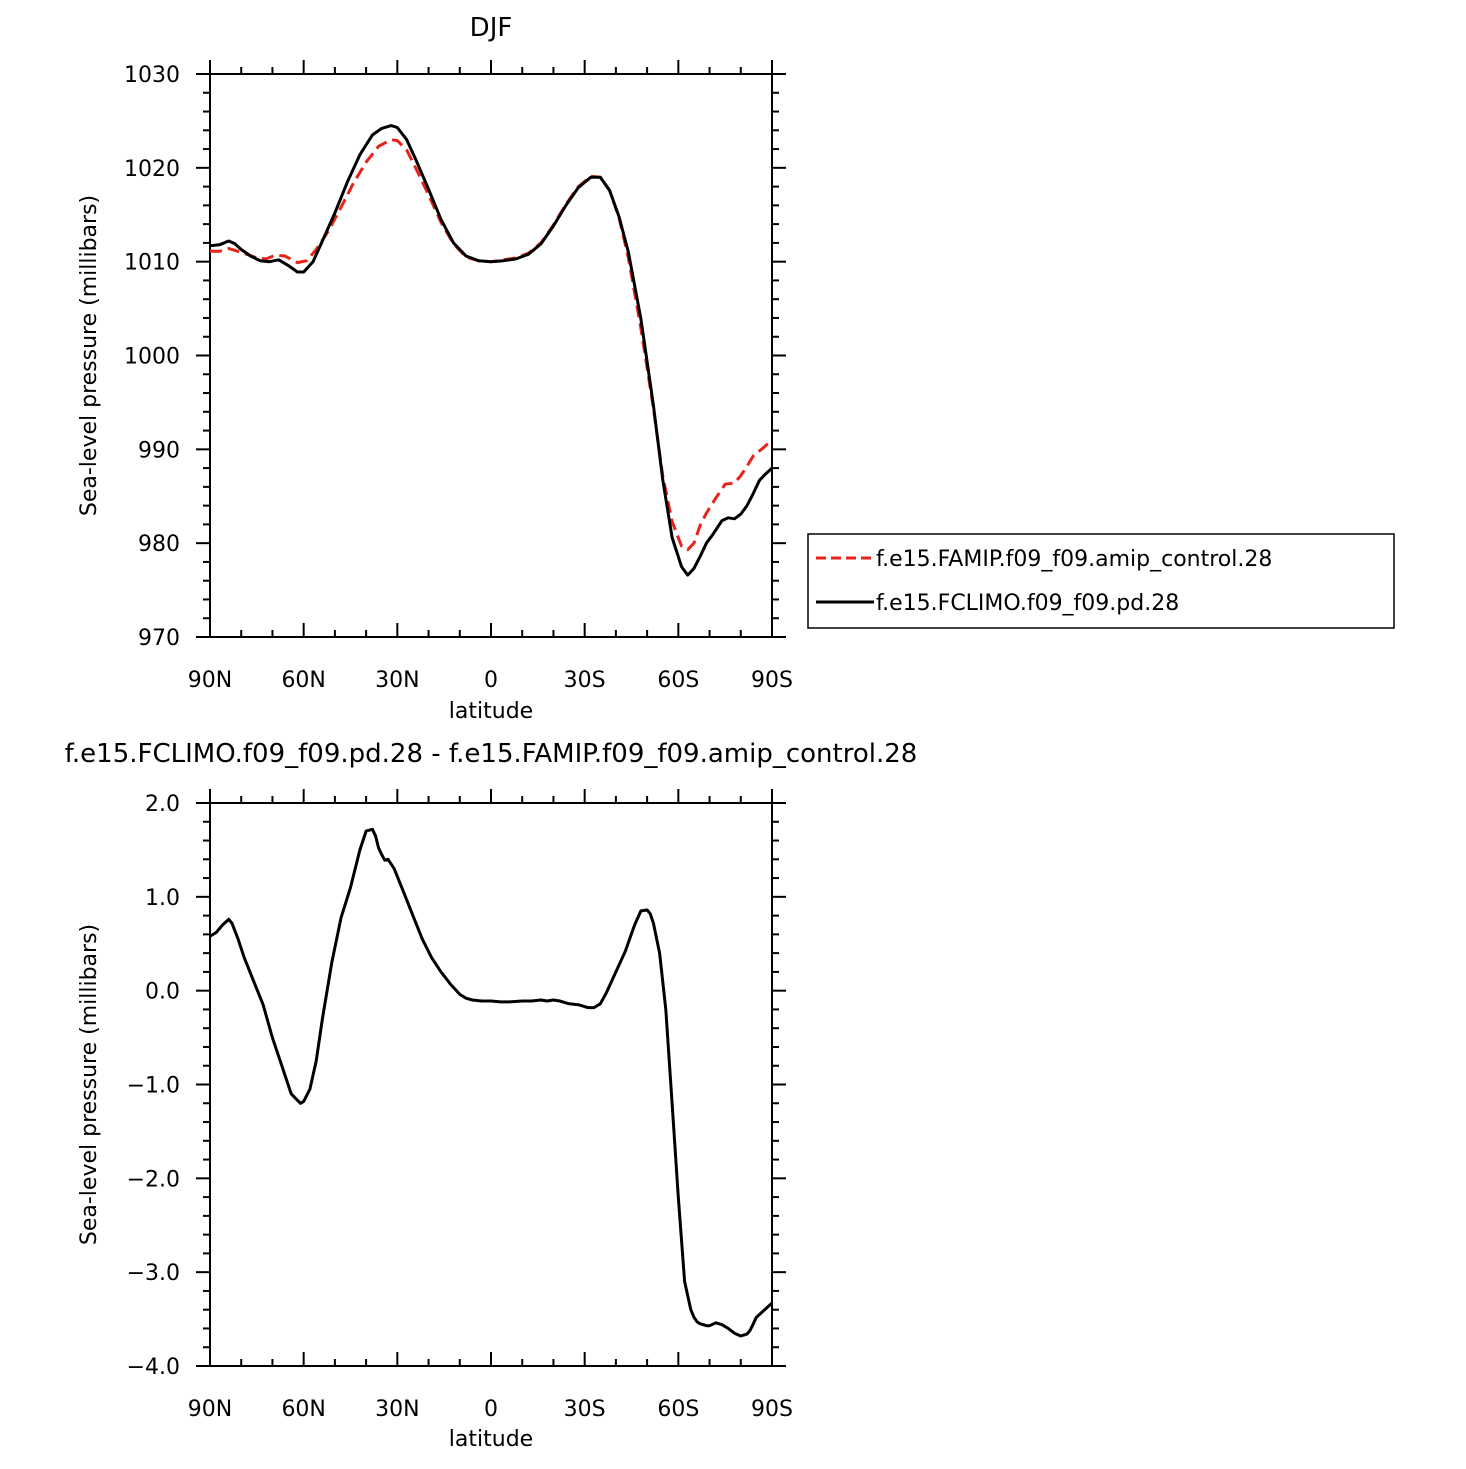 The image size is (1466, 1469). I want to click on y-tick-label: −2.0, so click(153, 1179).